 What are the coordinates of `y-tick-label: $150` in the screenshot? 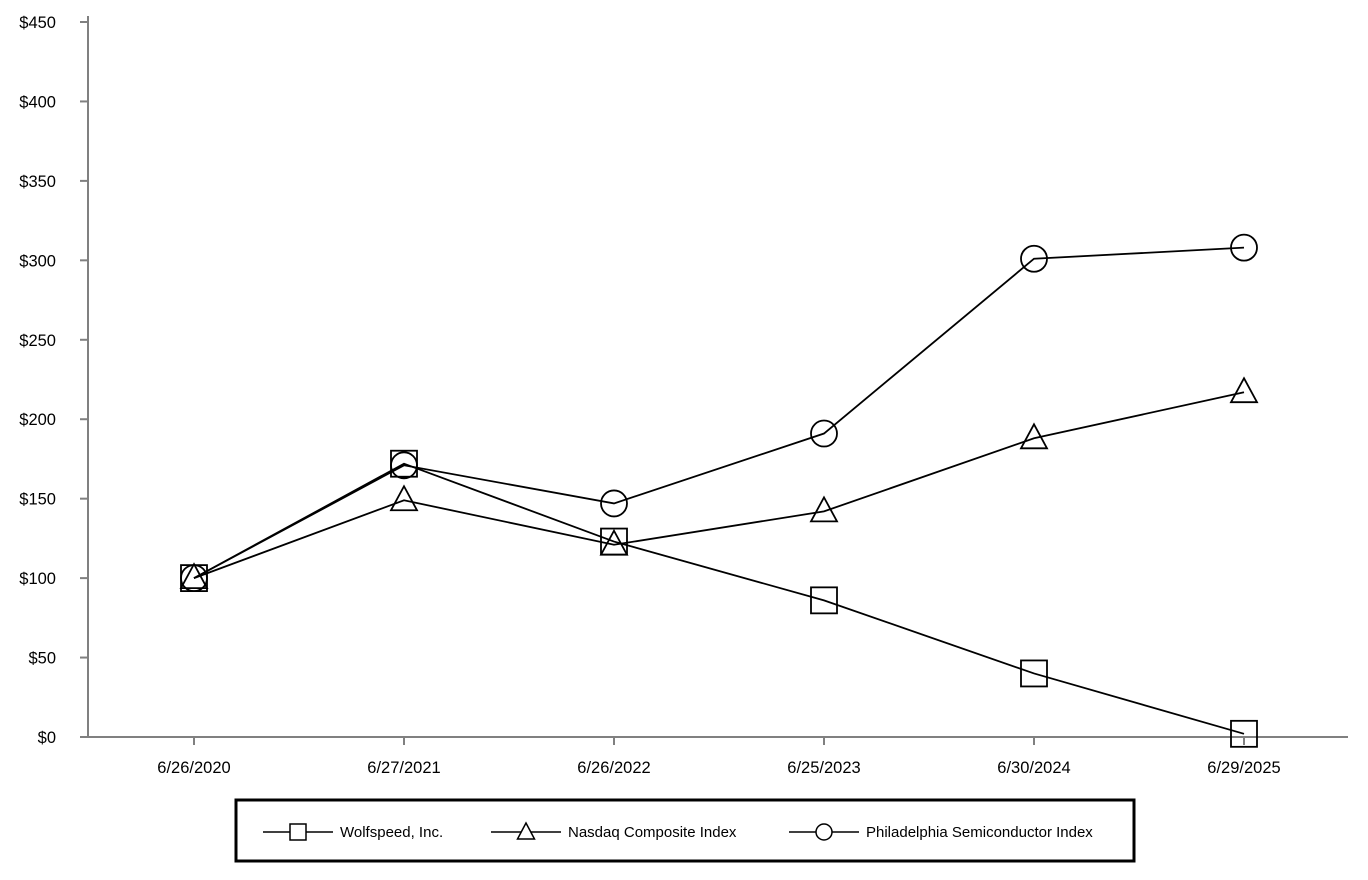 It's located at (37, 500).